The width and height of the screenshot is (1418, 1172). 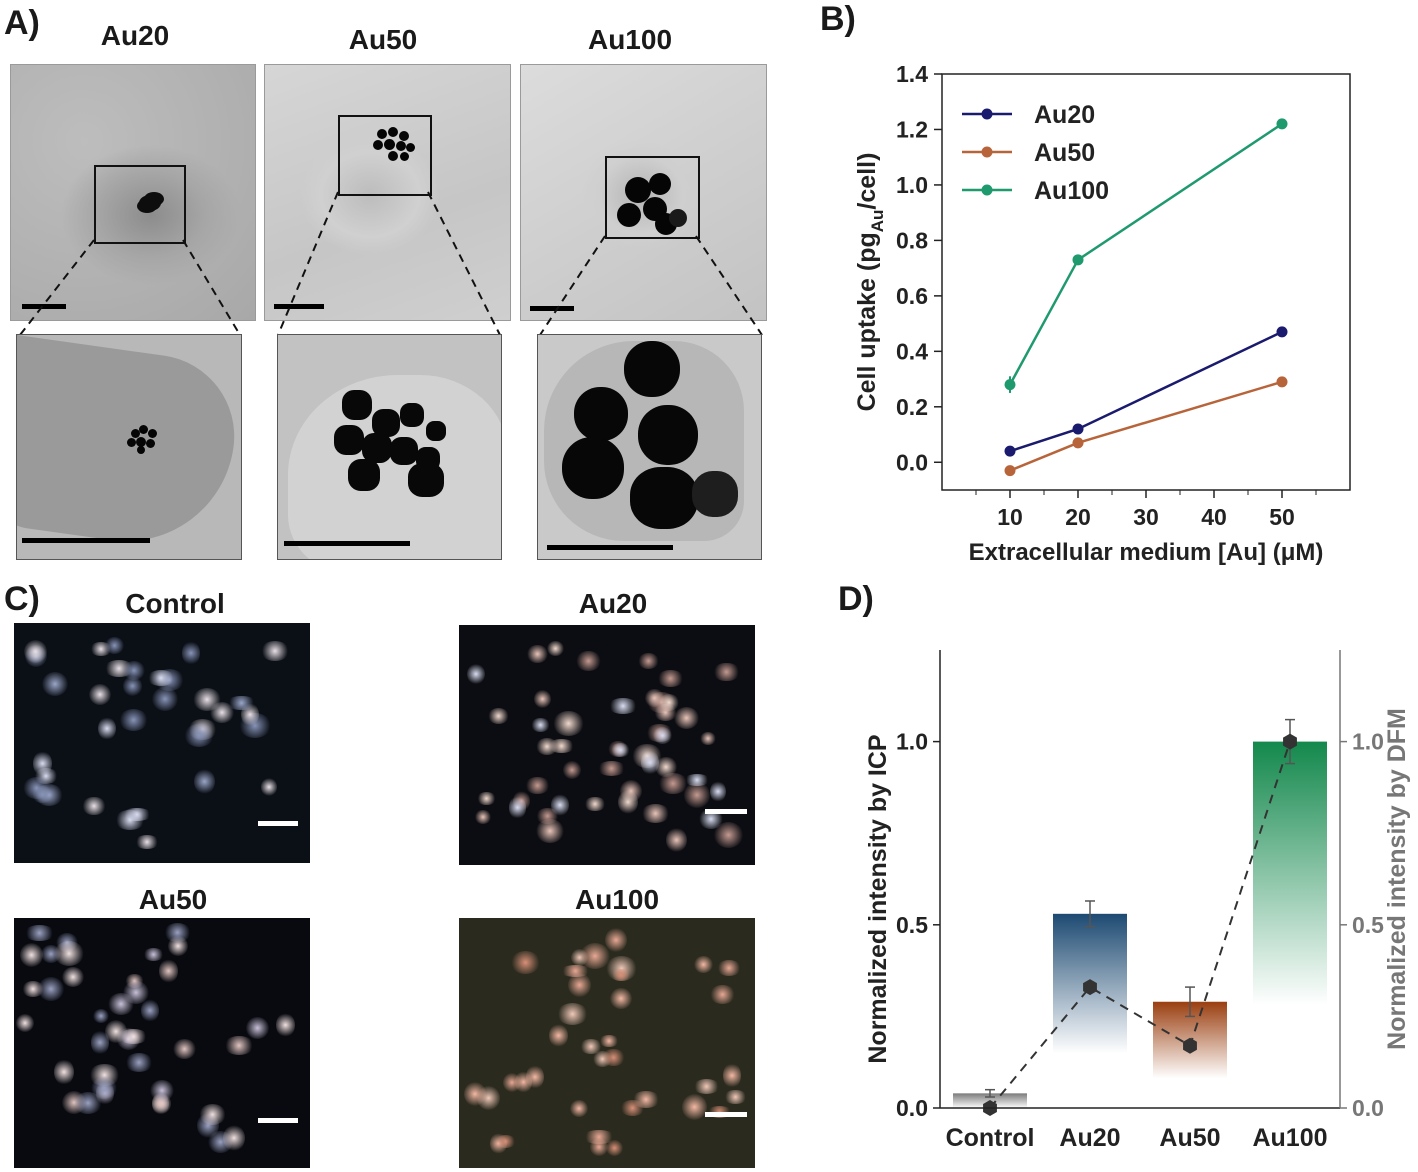 I want to click on x-tick-label: 10, so click(x=1010, y=517).